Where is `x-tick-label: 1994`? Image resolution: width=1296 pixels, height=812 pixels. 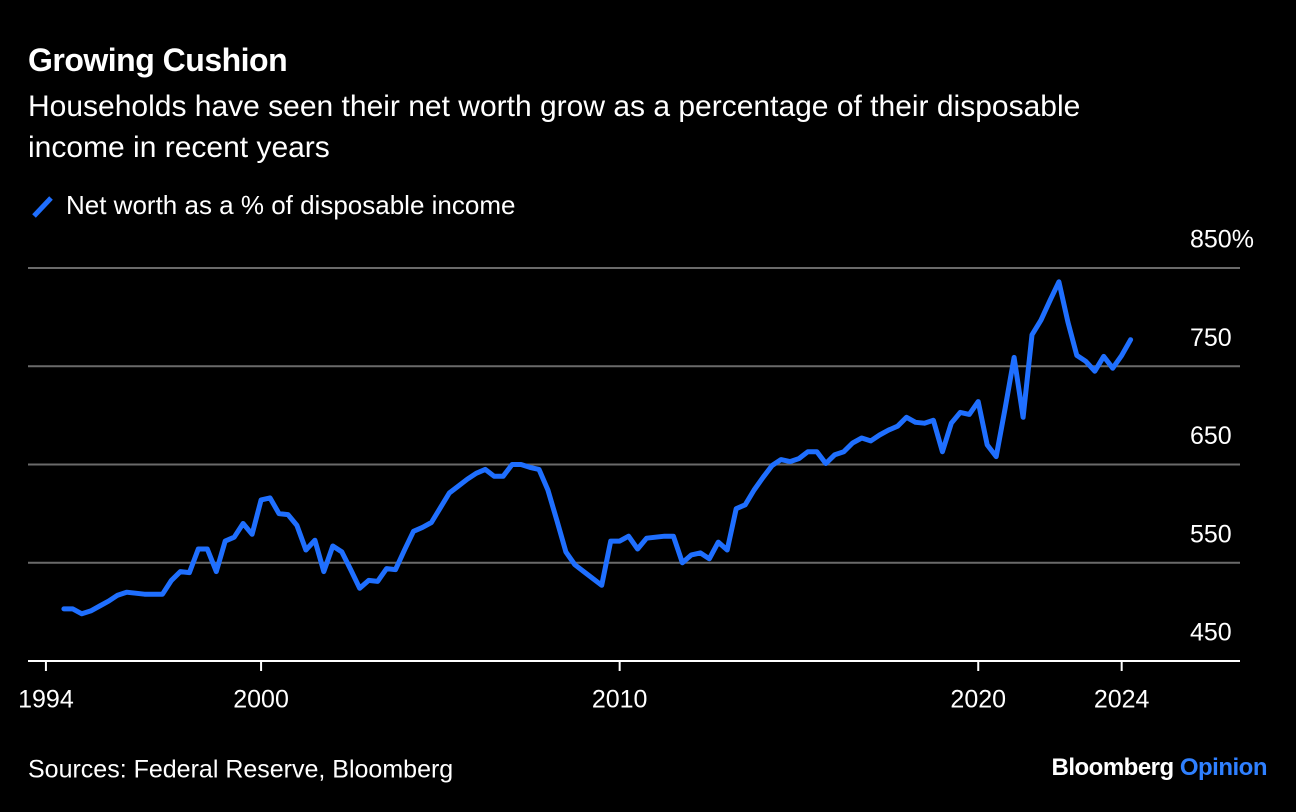 x-tick-label: 1994 is located at coordinates (46, 700).